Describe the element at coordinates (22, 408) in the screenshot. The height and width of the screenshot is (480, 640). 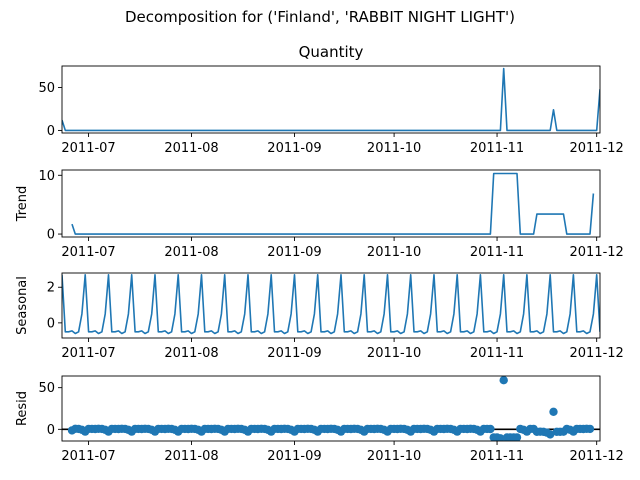
I see `axis-ylabel: Resid` at that location.